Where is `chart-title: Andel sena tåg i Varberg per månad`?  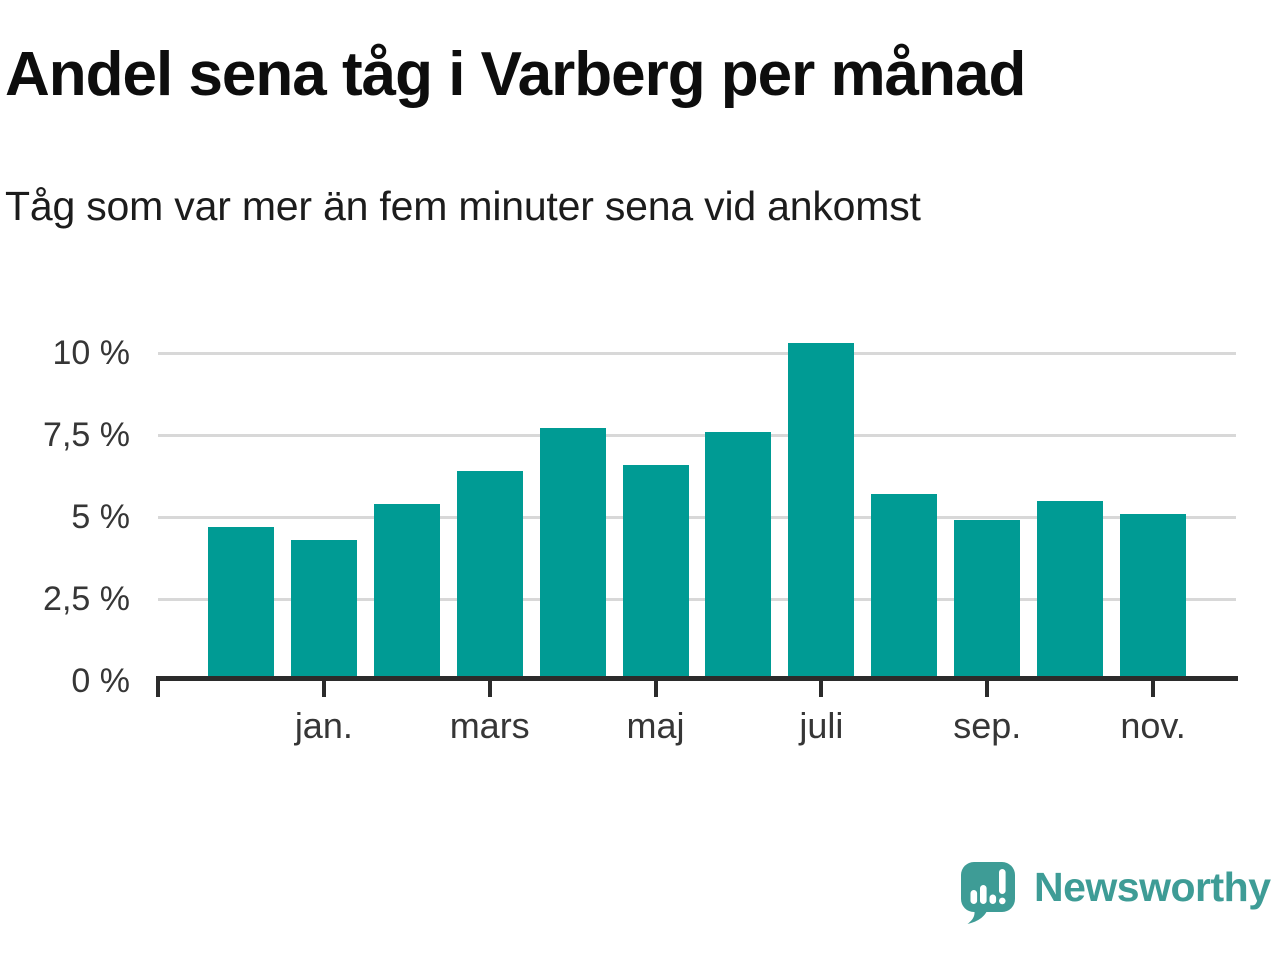 chart-title: Andel sena tåg i Varberg per månad is located at coordinates (515, 74).